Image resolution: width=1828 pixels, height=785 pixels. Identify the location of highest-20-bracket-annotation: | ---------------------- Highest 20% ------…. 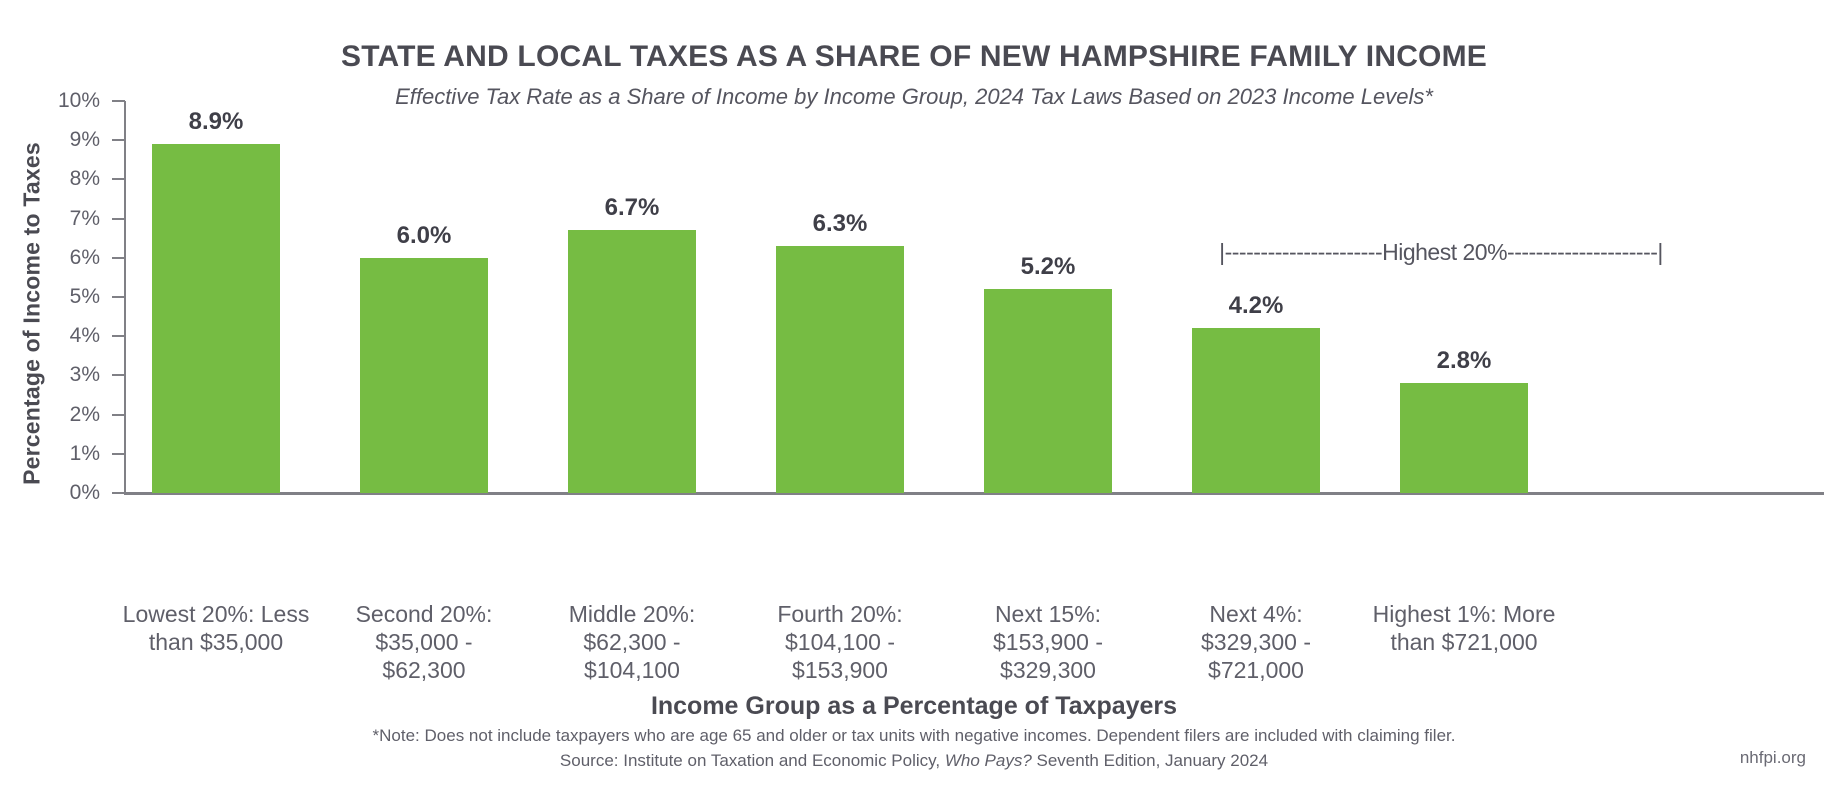
(1441, 252).